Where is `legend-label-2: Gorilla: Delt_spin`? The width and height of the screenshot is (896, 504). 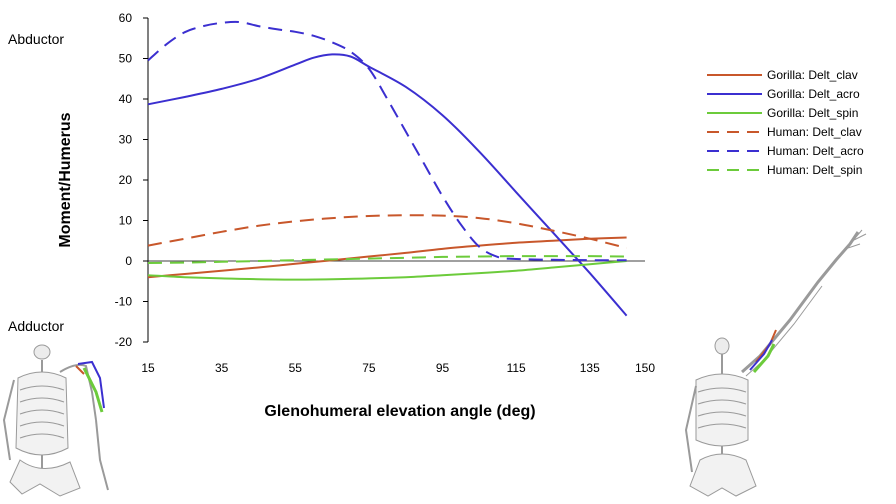 legend-label-2: Gorilla: Delt_spin is located at coordinates (812, 113).